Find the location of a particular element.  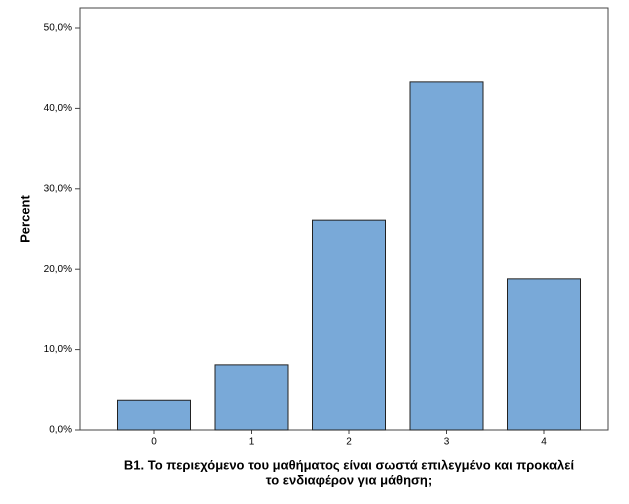

x-tick-label: 2 is located at coordinates (349, 442).